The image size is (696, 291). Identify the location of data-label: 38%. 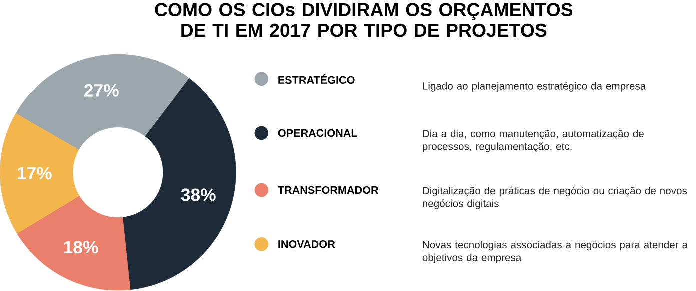
(198, 195).